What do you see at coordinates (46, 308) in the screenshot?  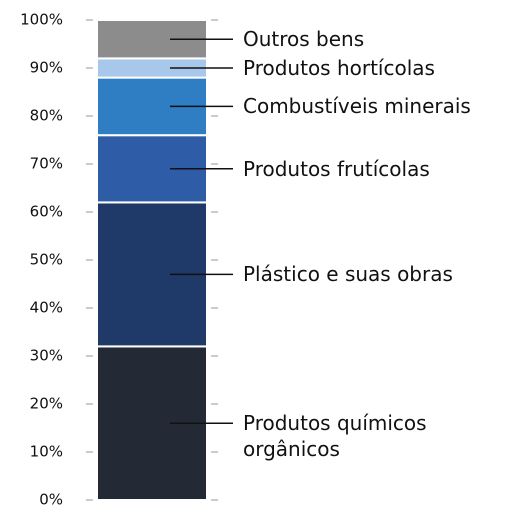 I see `y-tick-label: 40%` at bounding box center [46, 308].